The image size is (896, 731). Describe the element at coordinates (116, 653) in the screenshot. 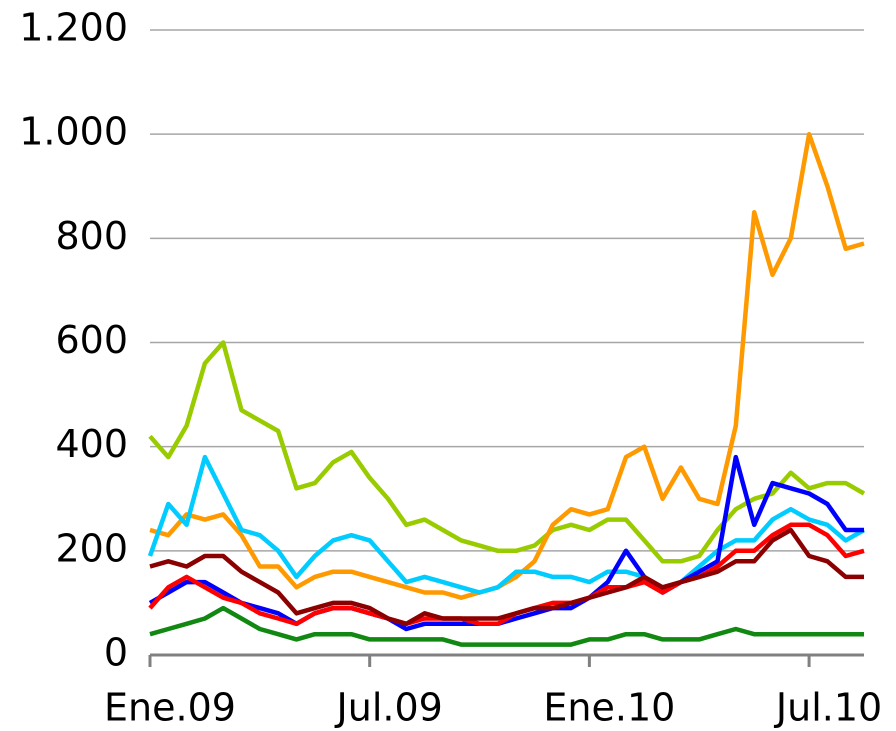

I see `y-tick-label: 0` at that location.